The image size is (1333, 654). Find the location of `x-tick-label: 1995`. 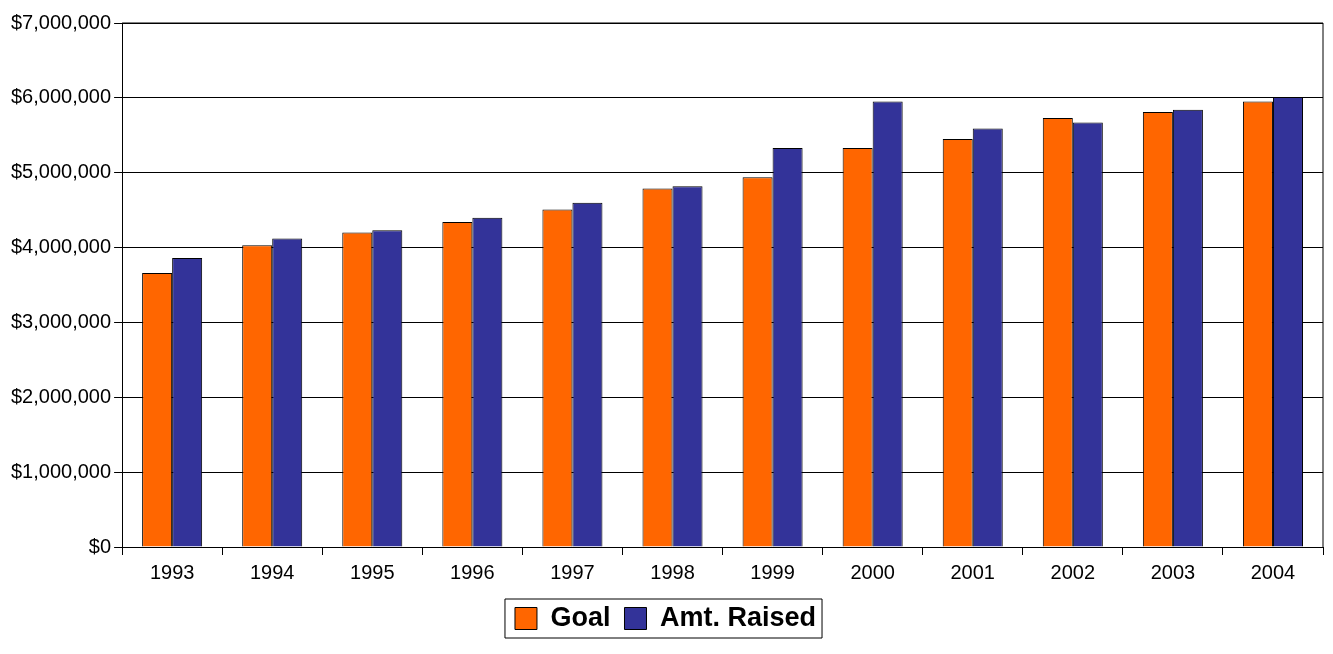

x-tick-label: 1995 is located at coordinates (372, 571).